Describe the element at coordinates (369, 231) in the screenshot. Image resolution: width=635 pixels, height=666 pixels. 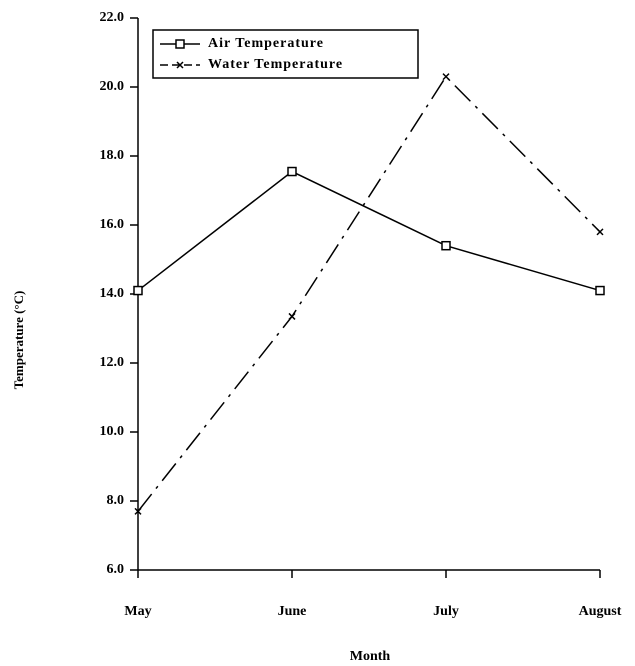
I see `series-line` at that location.